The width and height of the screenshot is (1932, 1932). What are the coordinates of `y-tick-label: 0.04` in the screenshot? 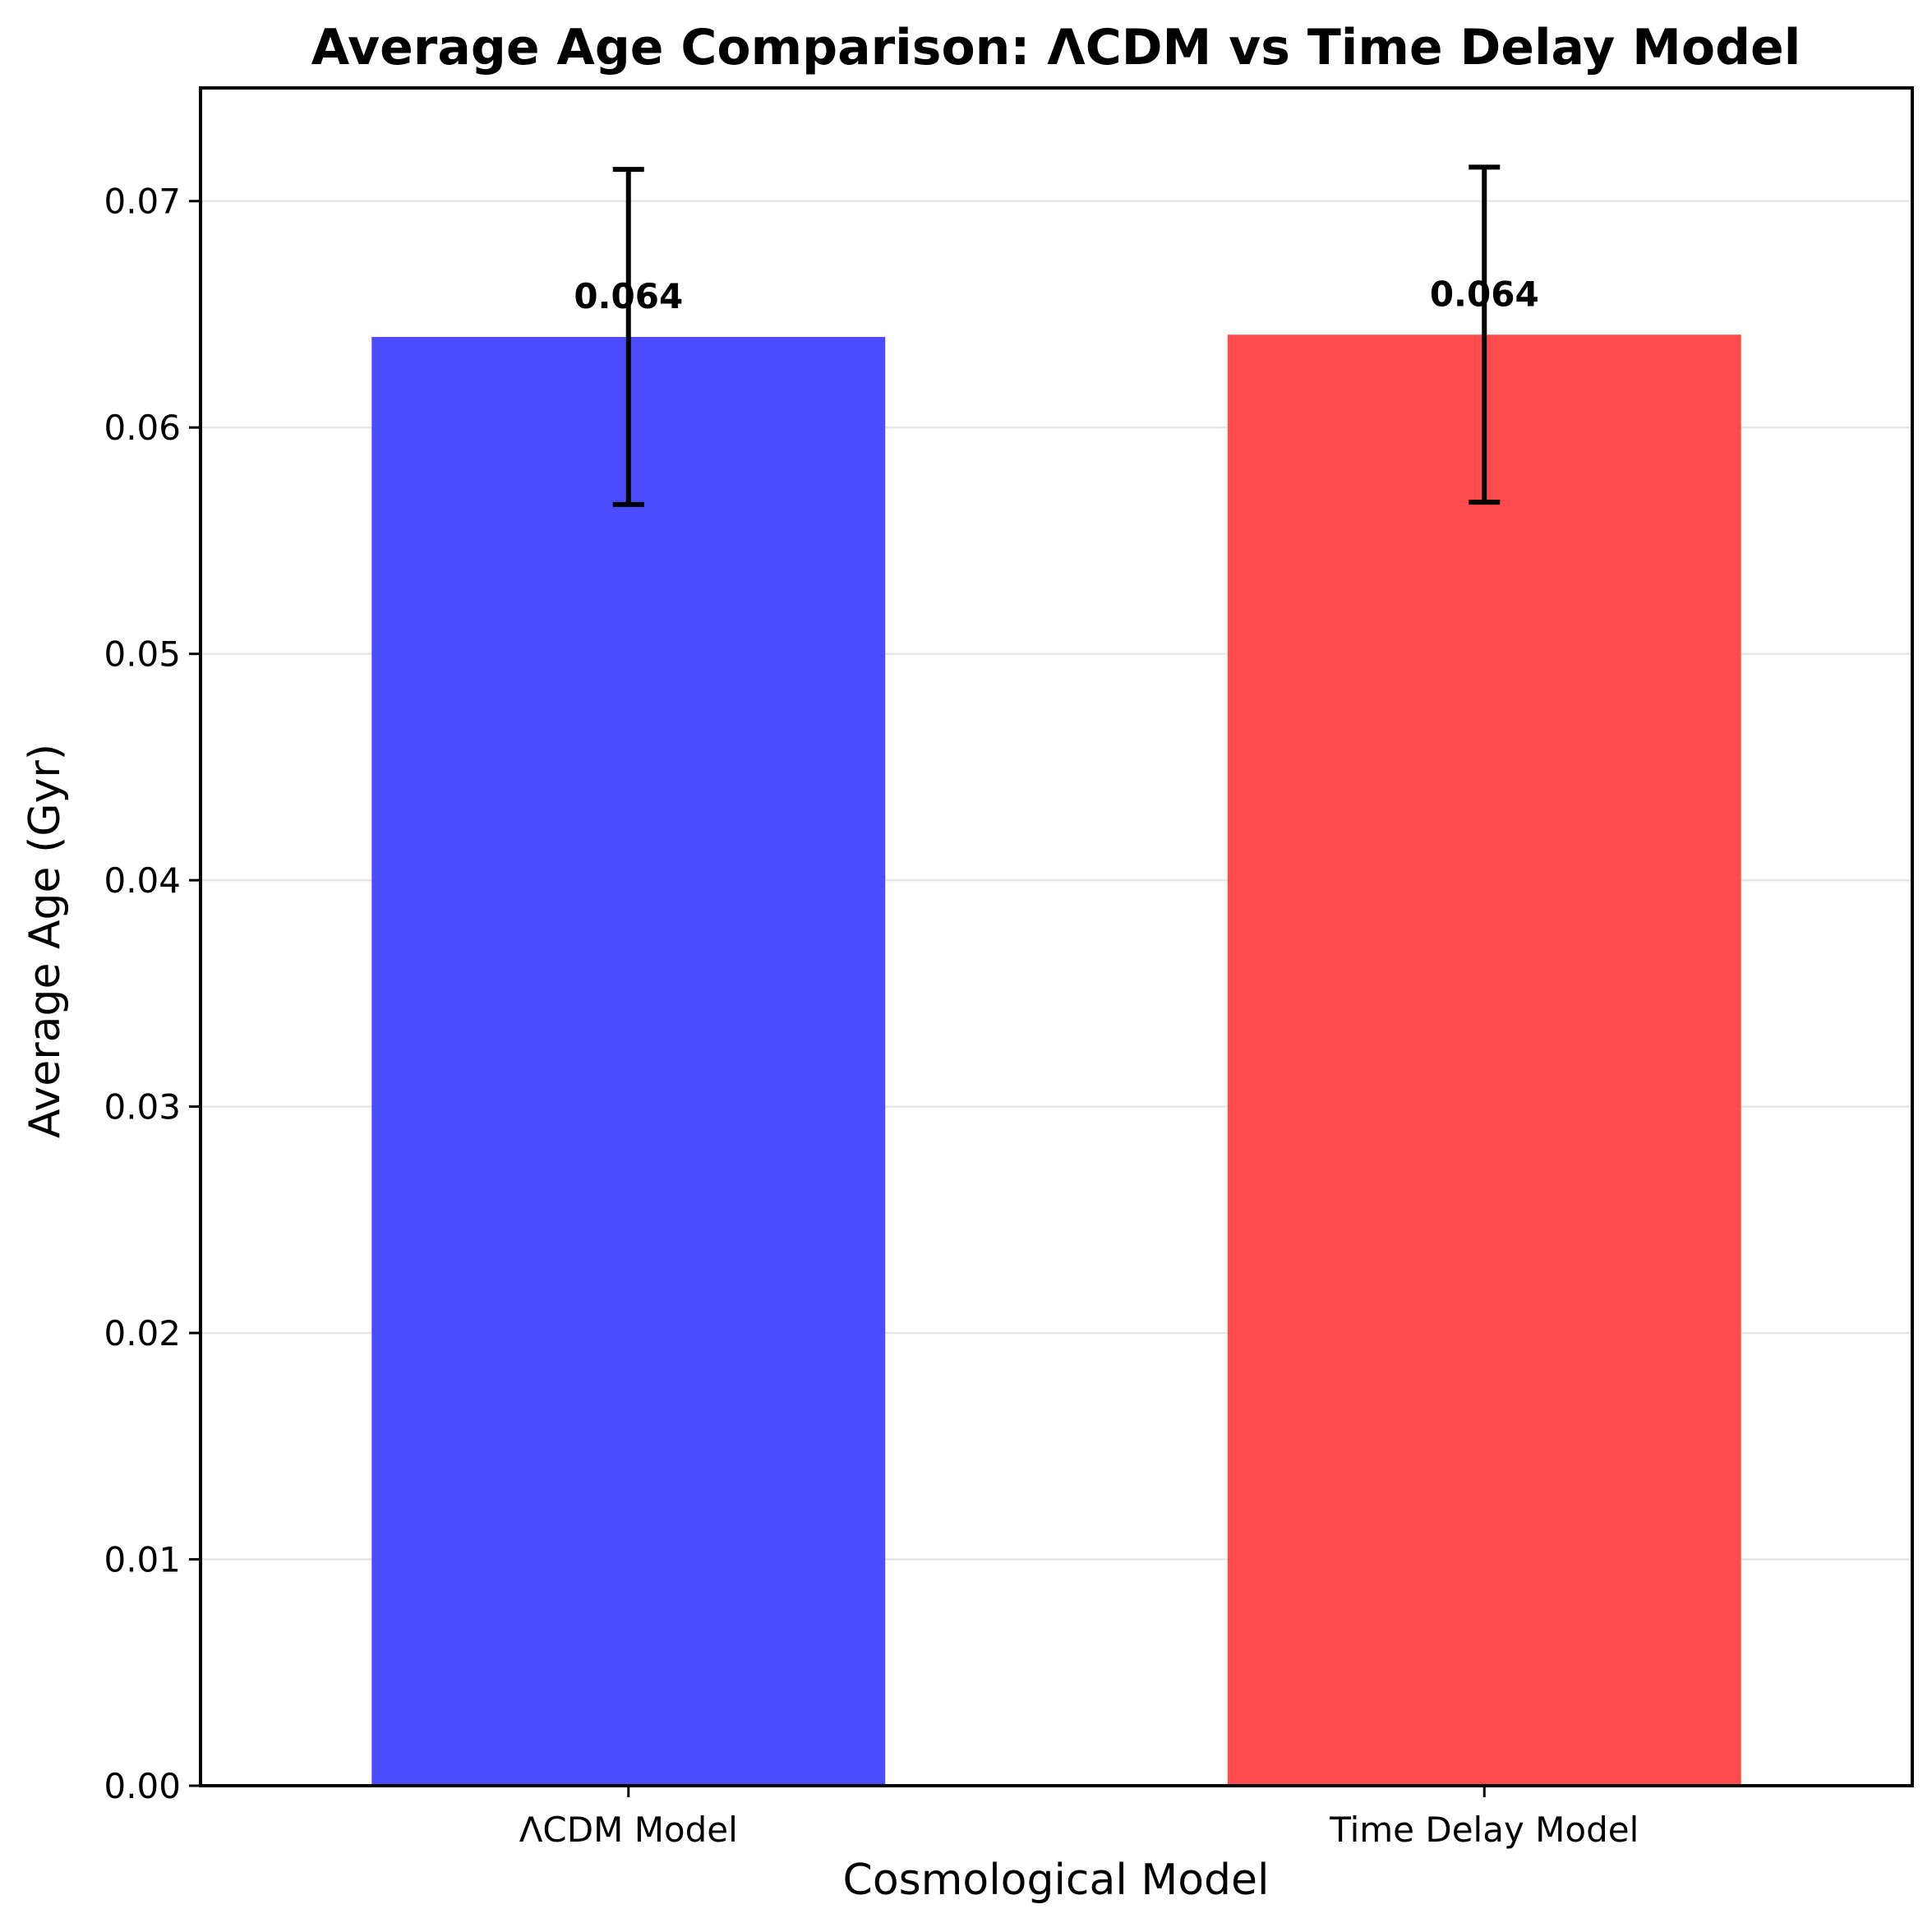 It's located at (142, 880).